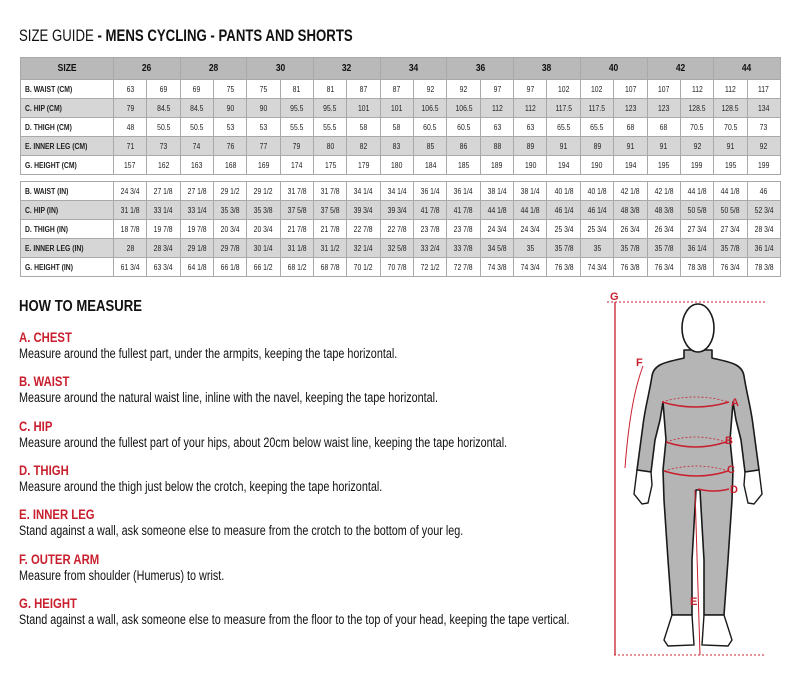  I want to click on table-cell: 117, so click(763, 89).